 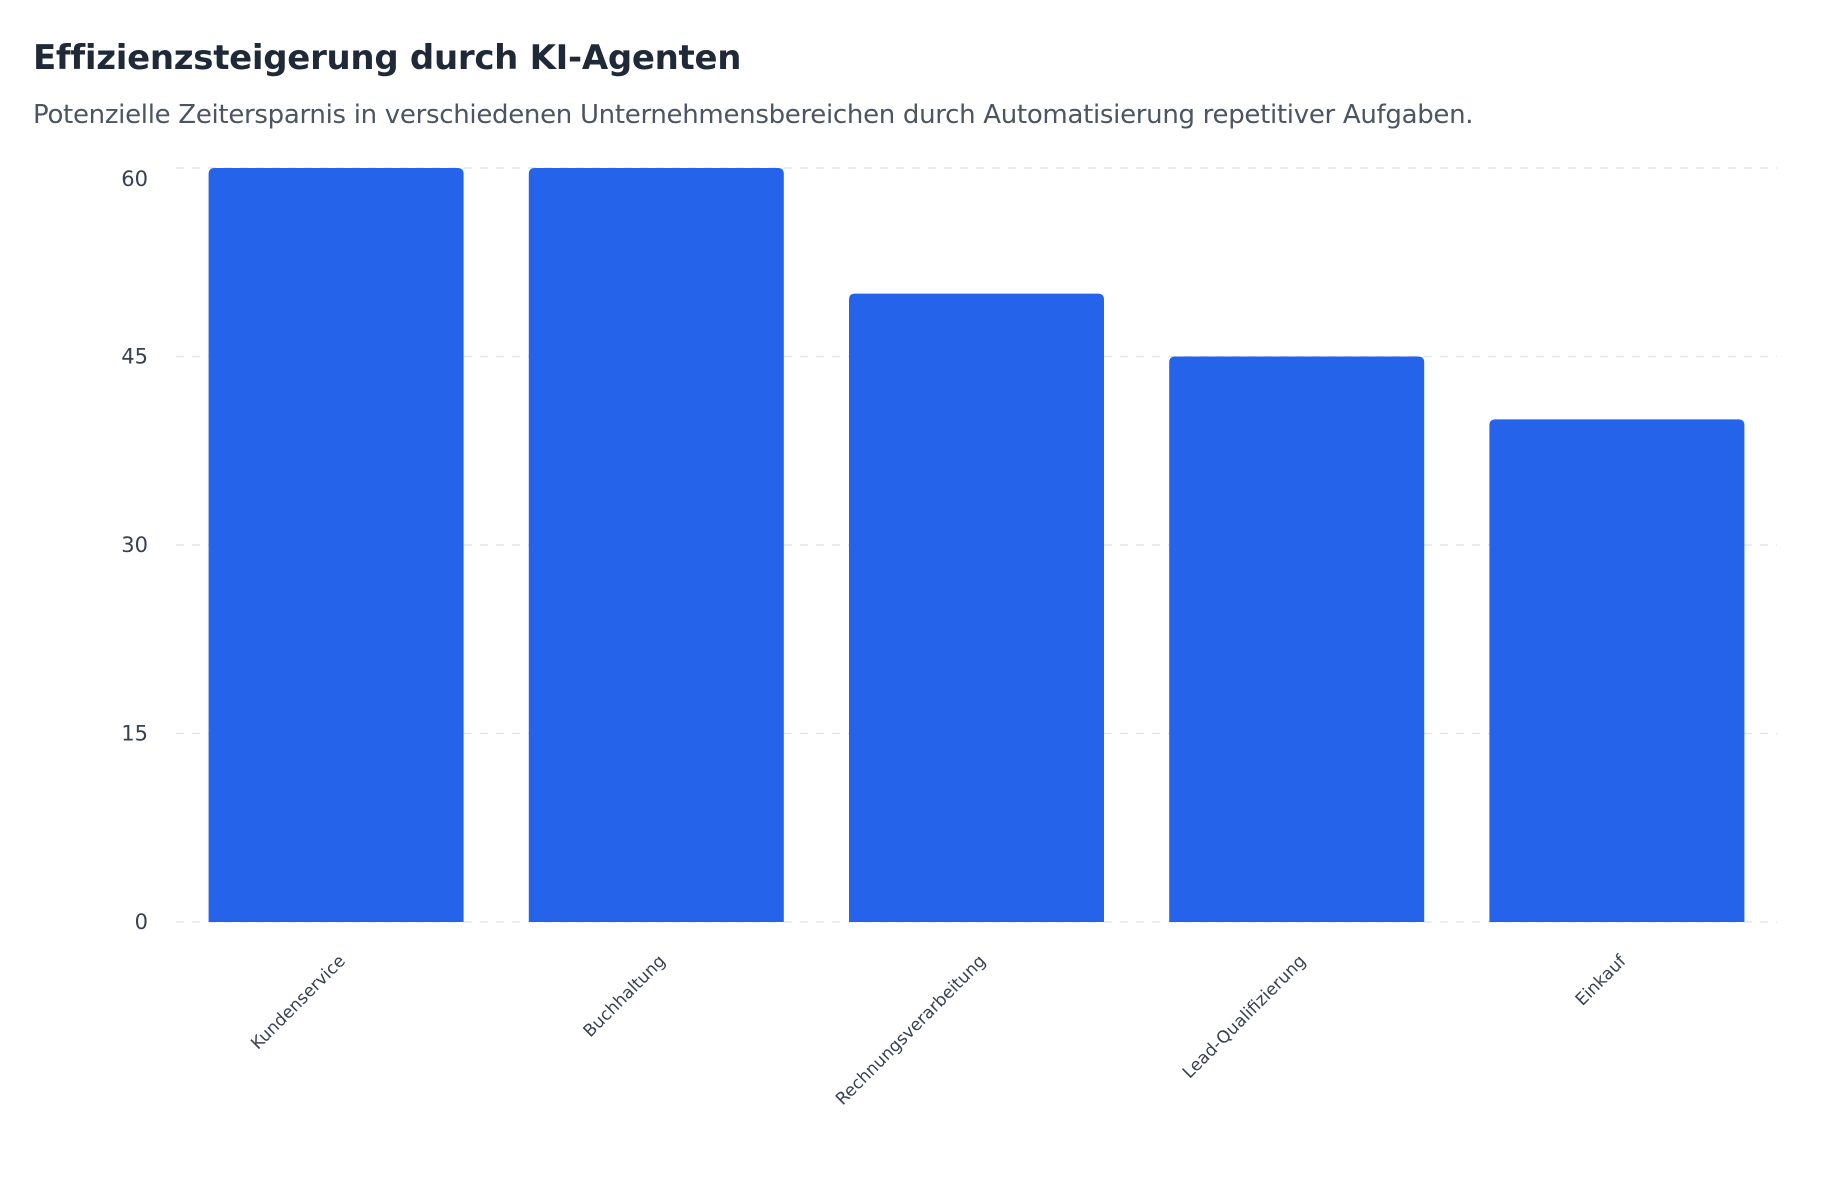 I want to click on y-tick-label: 60, so click(x=134, y=179).